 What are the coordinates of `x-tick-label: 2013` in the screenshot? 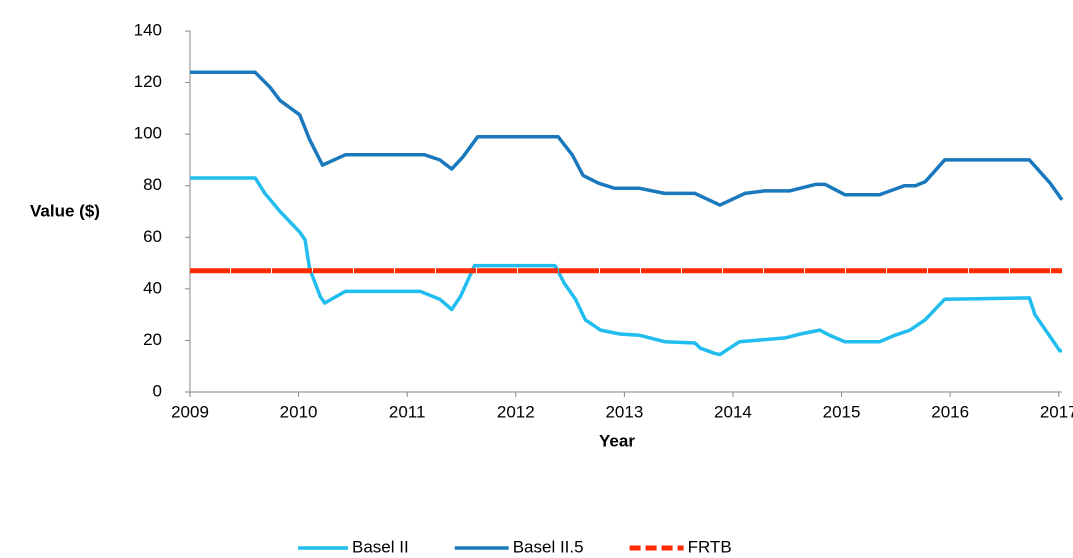 It's located at (624, 411).